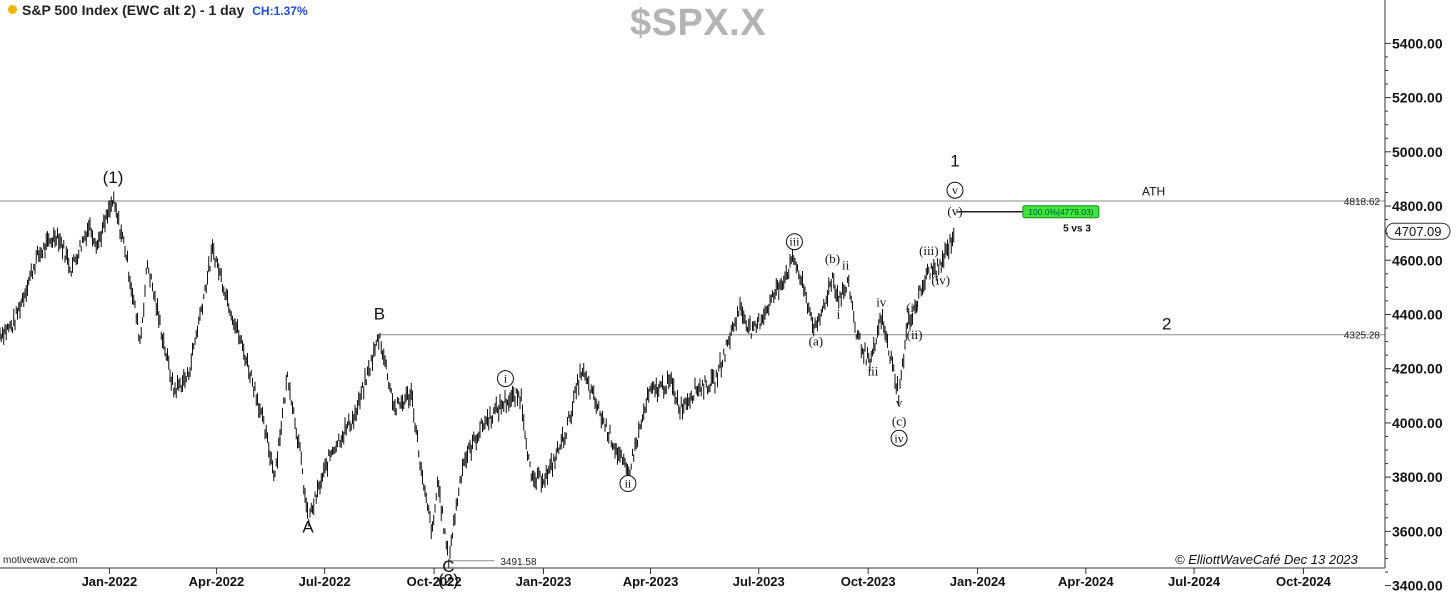 This screenshot has height=596, width=1456. Describe the element at coordinates (379, 313) in the screenshot. I see `wave-label: B` at that location.